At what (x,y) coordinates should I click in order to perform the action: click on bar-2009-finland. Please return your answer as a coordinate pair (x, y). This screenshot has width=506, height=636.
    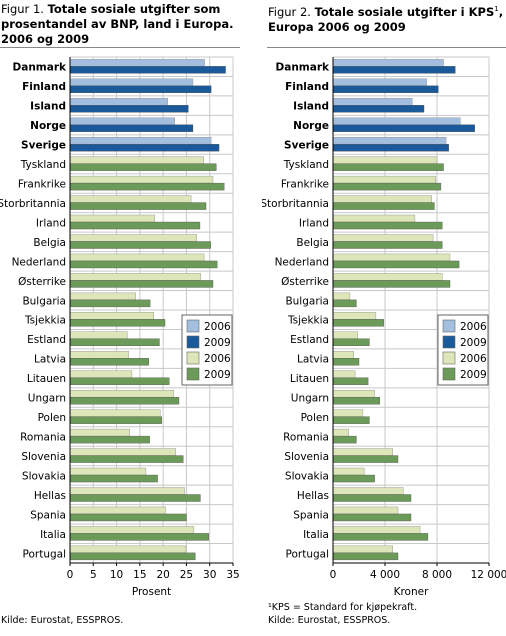
    Looking at the image, I should click on (140, 89).